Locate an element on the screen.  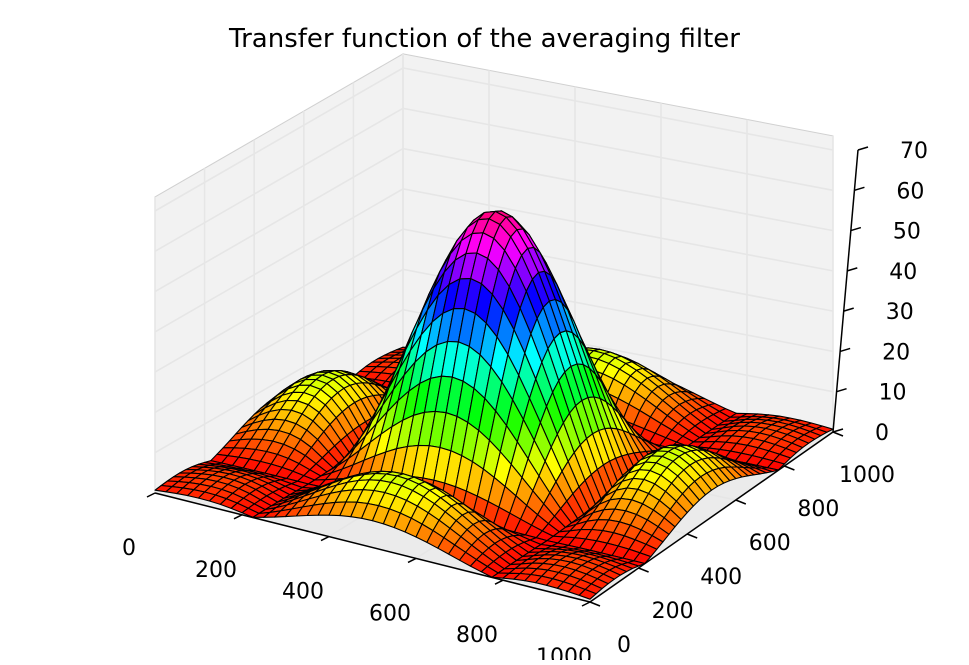
x-tick-label: 800 is located at coordinates (477, 635).